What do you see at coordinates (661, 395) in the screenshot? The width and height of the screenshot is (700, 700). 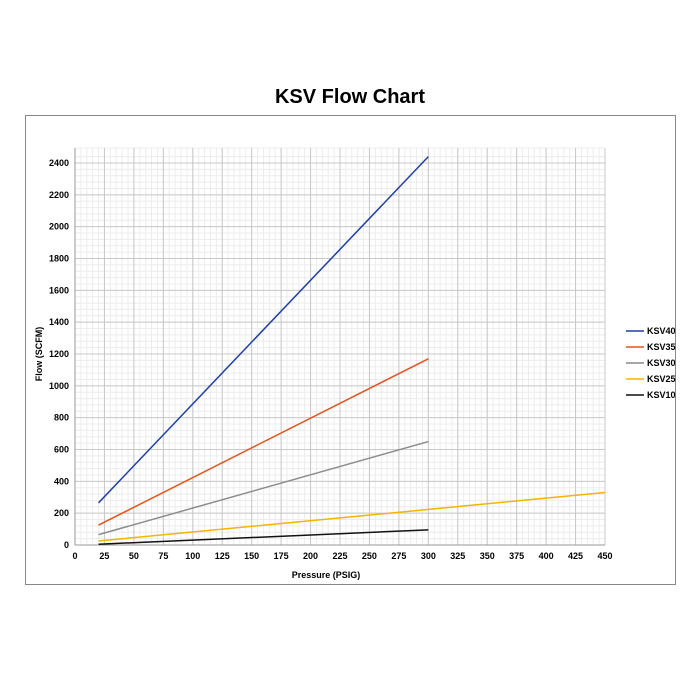 I see `legend-label: KSV10` at bounding box center [661, 395].